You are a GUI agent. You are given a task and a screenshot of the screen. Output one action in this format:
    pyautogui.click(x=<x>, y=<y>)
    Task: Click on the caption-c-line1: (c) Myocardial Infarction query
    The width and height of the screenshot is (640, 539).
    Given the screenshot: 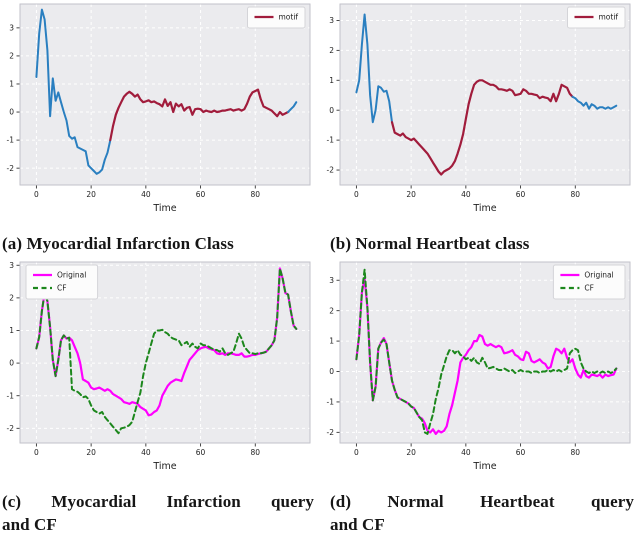 What is the action you would take?
    pyautogui.click(x=158, y=501)
    